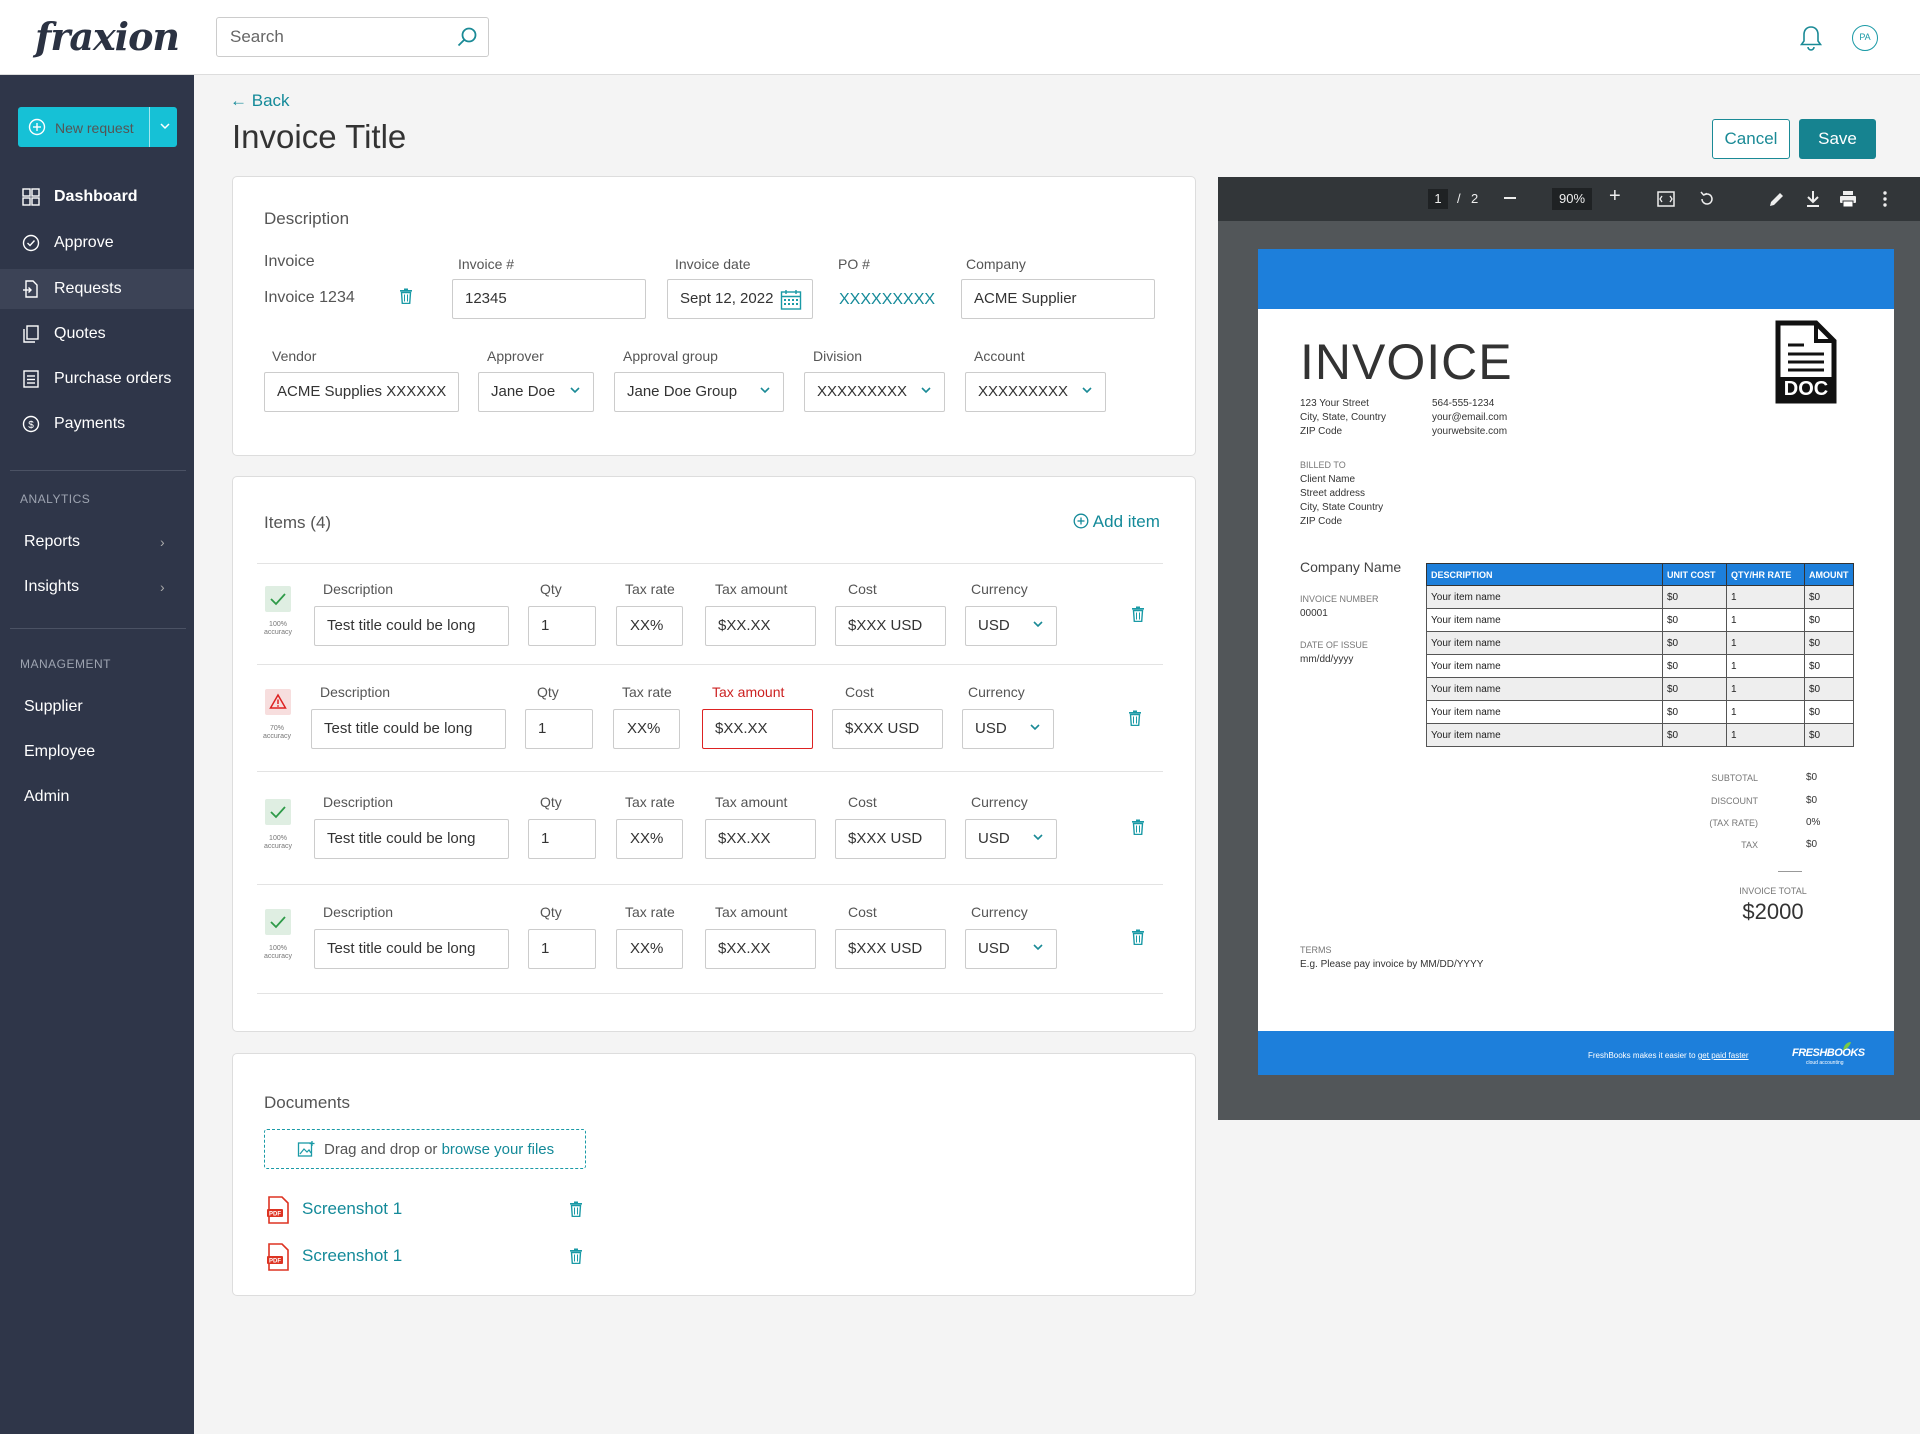 This screenshot has width=1920, height=1434. What do you see at coordinates (1035, 392) in the screenshot?
I see `account-select: XXXXXXXXX` at bounding box center [1035, 392].